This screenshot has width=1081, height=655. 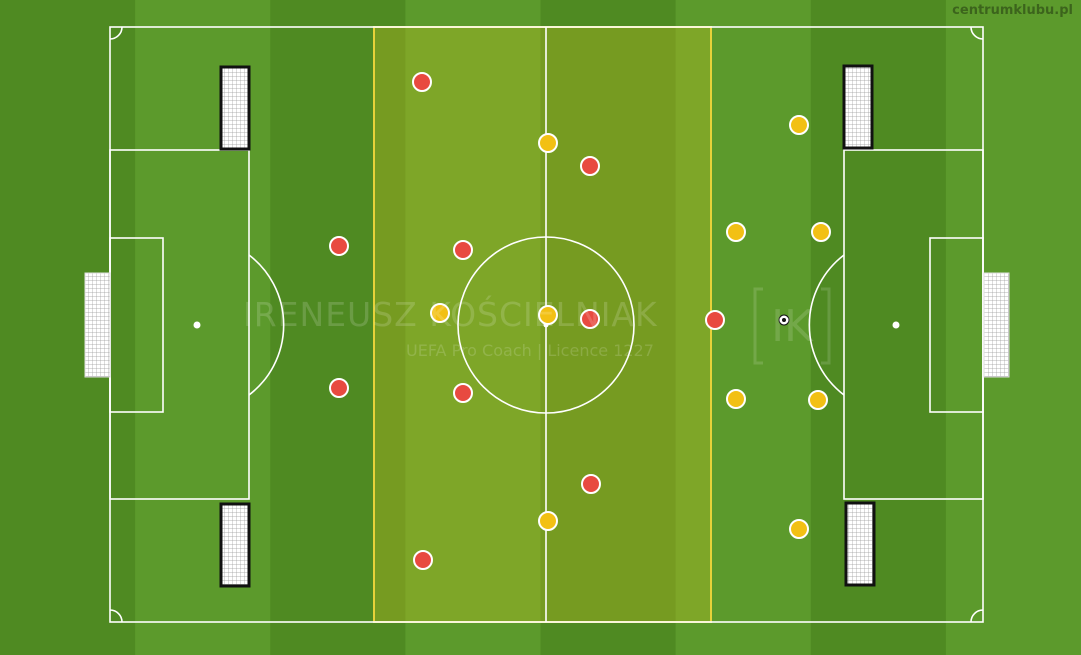 What do you see at coordinates (977, 33) in the screenshot?
I see `corner-arc-tr` at bounding box center [977, 33].